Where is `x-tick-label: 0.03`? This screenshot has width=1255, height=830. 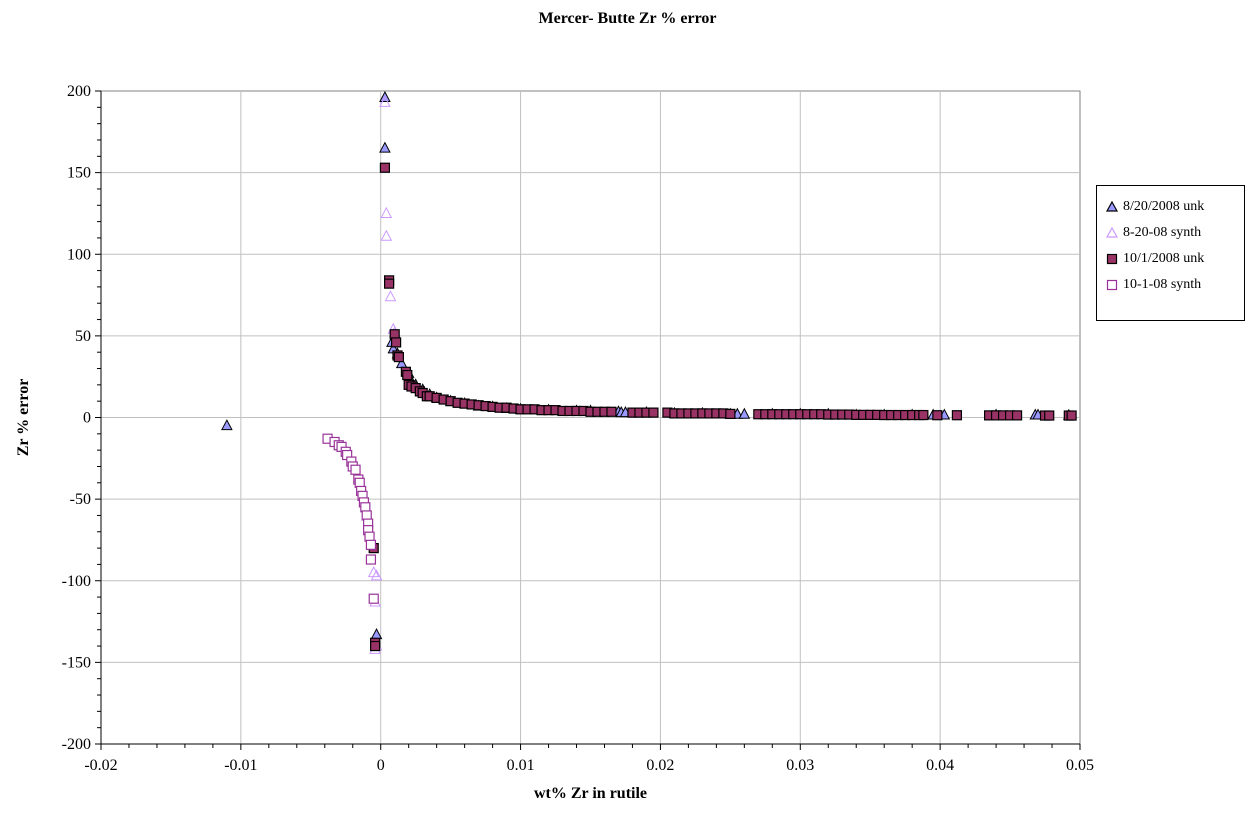
x-tick-label: 0.03 is located at coordinates (800, 765).